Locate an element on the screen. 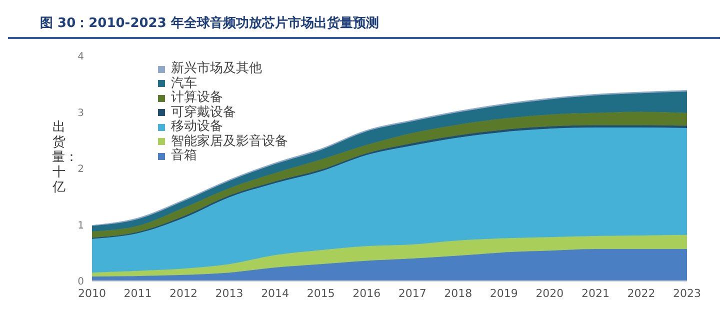  y-tick-label: 3 is located at coordinates (81, 113).